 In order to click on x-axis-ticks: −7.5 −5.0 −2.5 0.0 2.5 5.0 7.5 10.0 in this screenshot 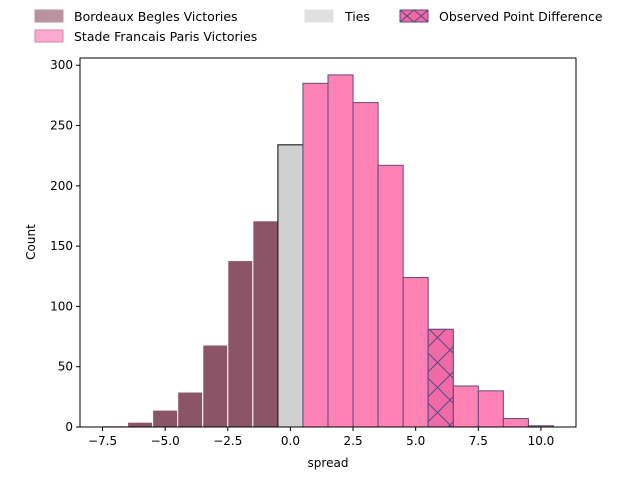, I will do `click(321, 437)`.